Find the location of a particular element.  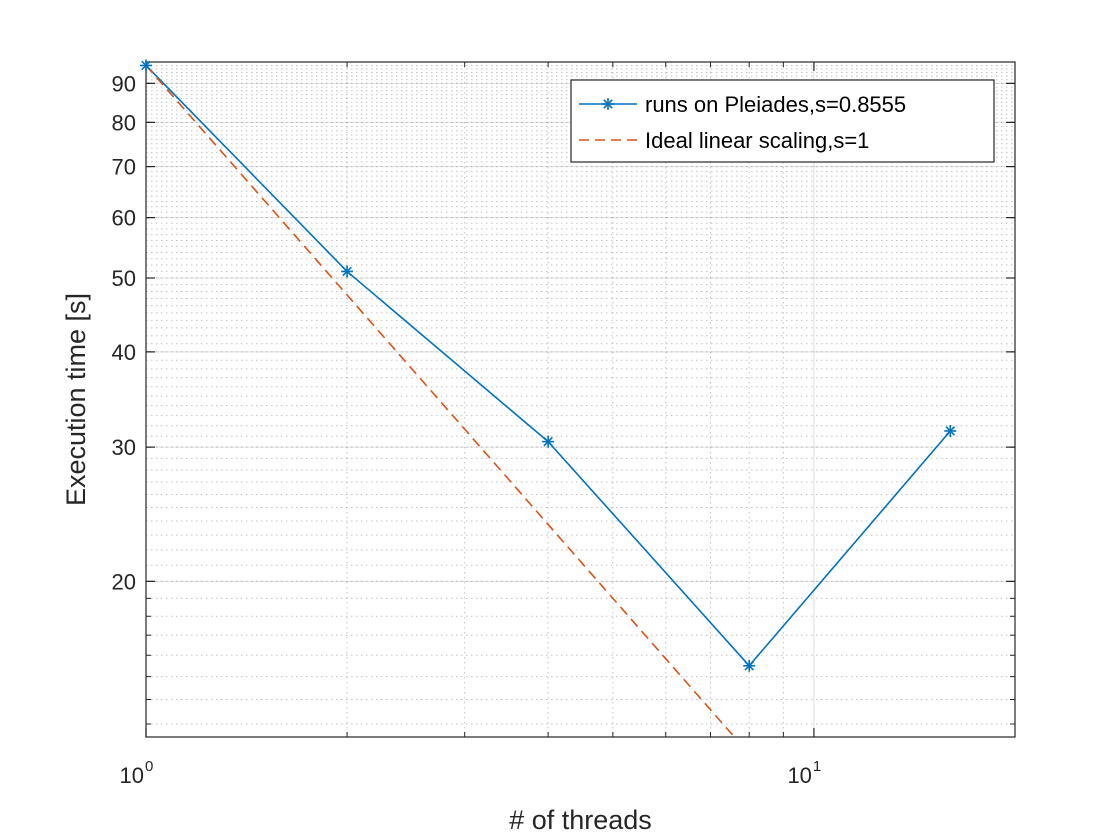

legend-box is located at coordinates (782, 121).